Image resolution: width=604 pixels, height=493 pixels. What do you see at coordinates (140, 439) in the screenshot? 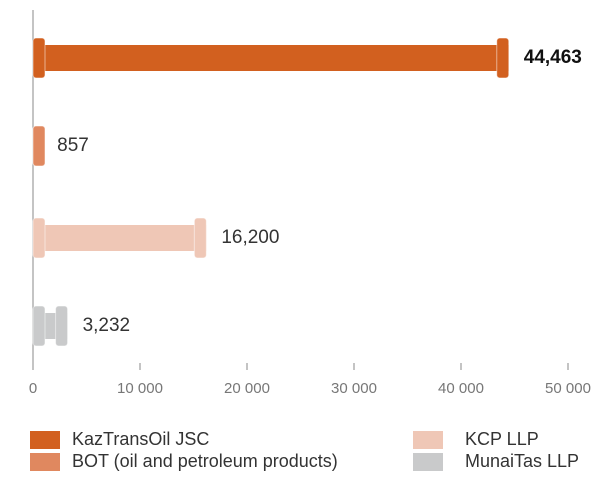
I see `legend-label: KazTransOil JSC` at bounding box center [140, 439].